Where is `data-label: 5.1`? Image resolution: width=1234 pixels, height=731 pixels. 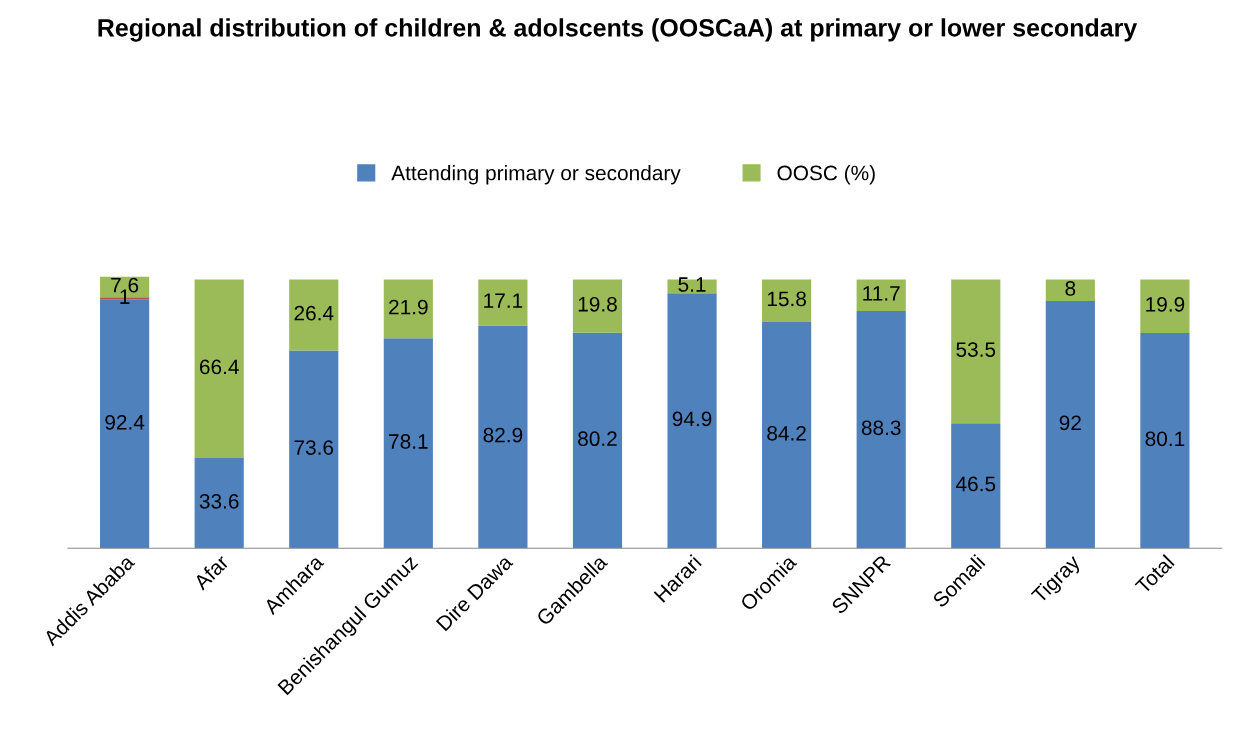 data-label: 5.1 is located at coordinates (692, 284).